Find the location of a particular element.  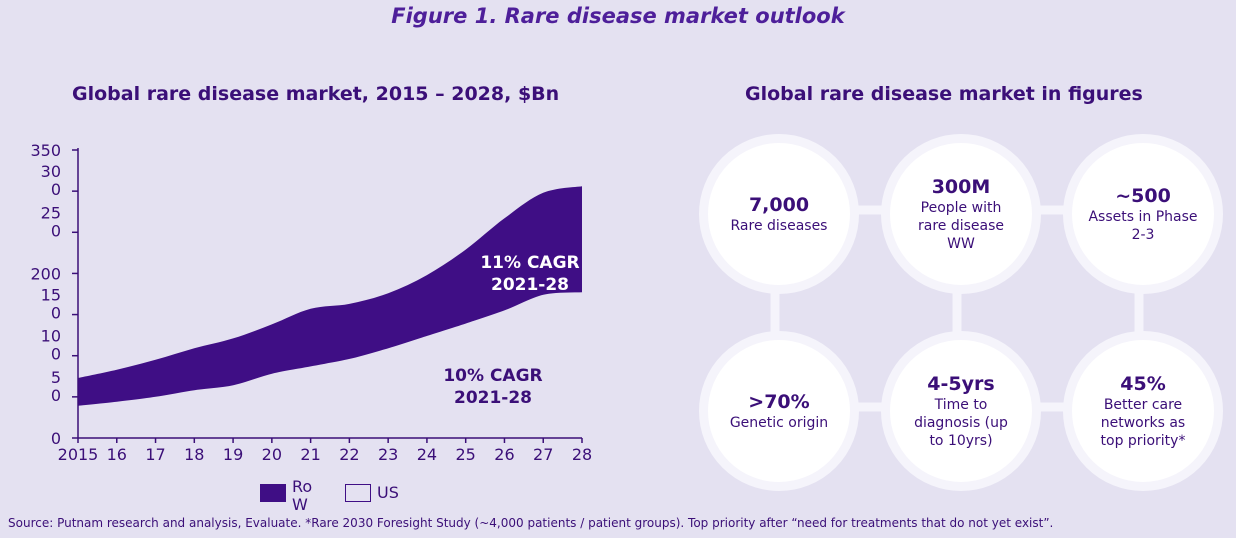

figure-value: ~500 is located at coordinates (1143, 195).